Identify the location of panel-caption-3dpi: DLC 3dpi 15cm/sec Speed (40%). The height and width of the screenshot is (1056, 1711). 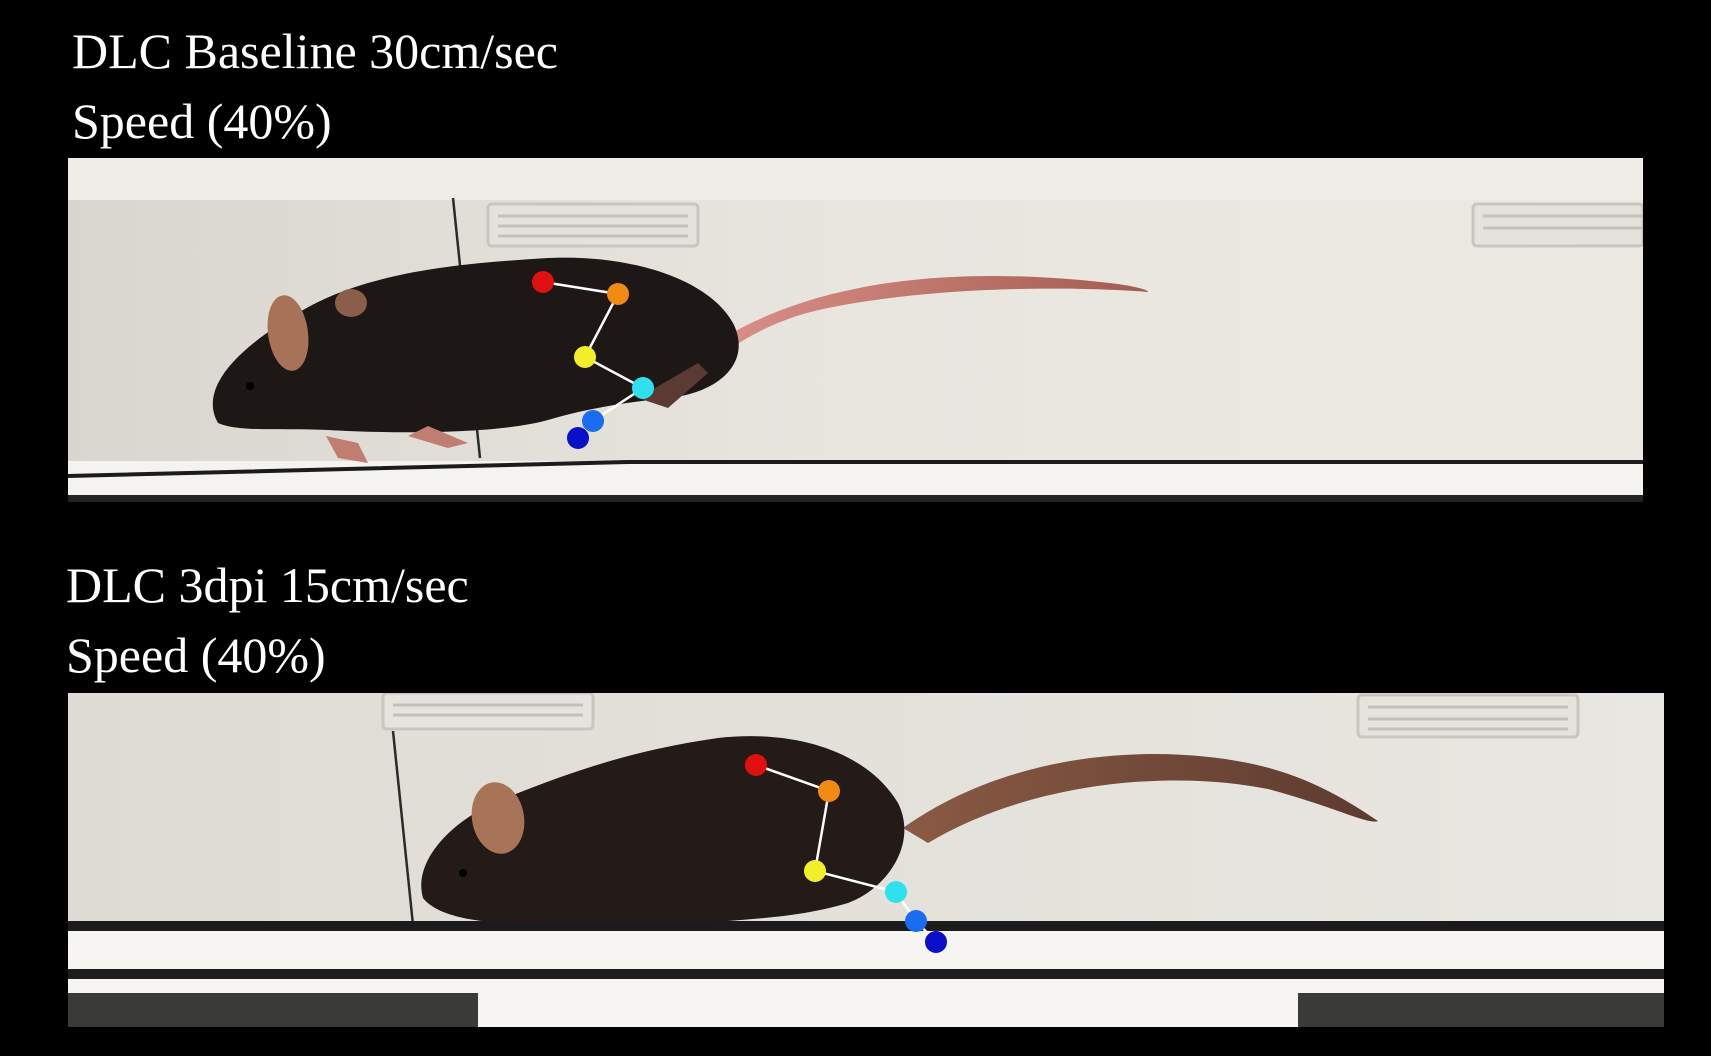
(267, 620).